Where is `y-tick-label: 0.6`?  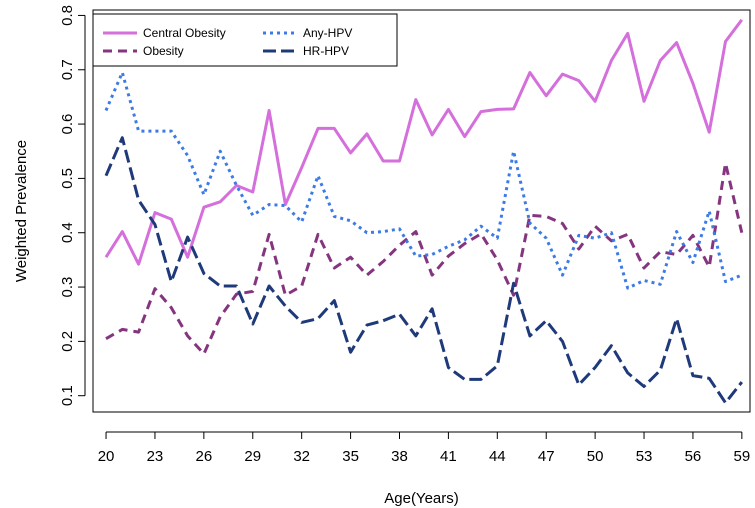 y-tick-label: 0.6 is located at coordinates (67, 124).